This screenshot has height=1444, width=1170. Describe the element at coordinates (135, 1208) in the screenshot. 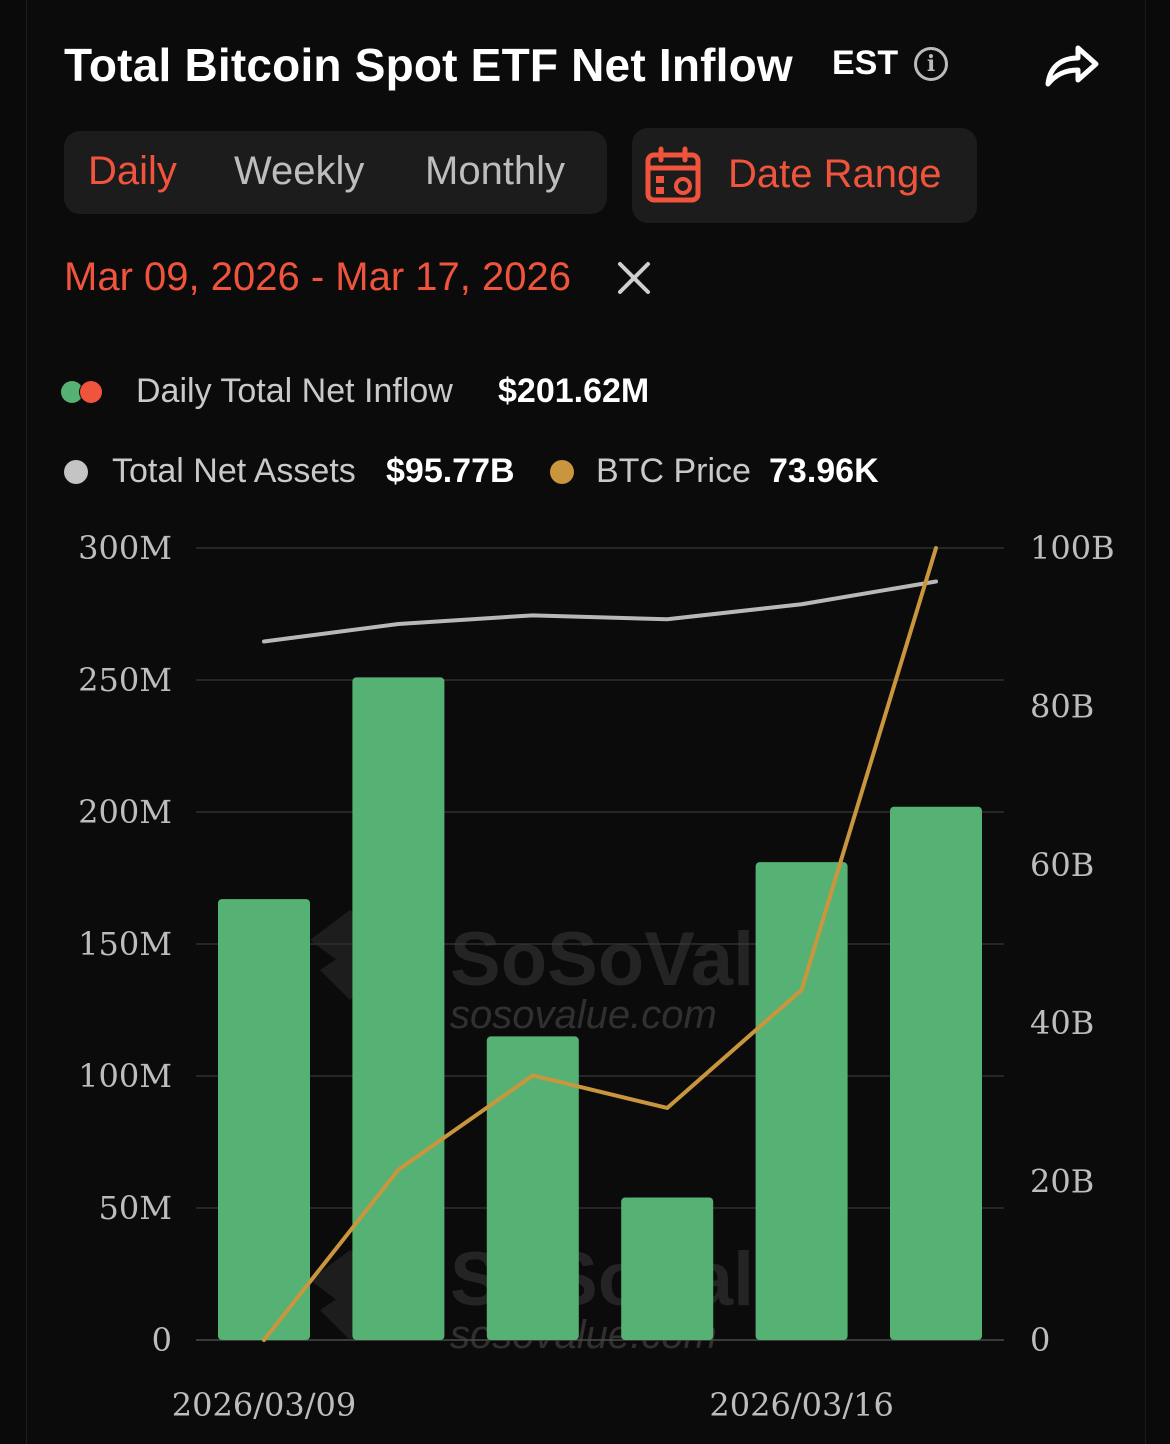

I see `y-left-tick-label: 50M` at that location.